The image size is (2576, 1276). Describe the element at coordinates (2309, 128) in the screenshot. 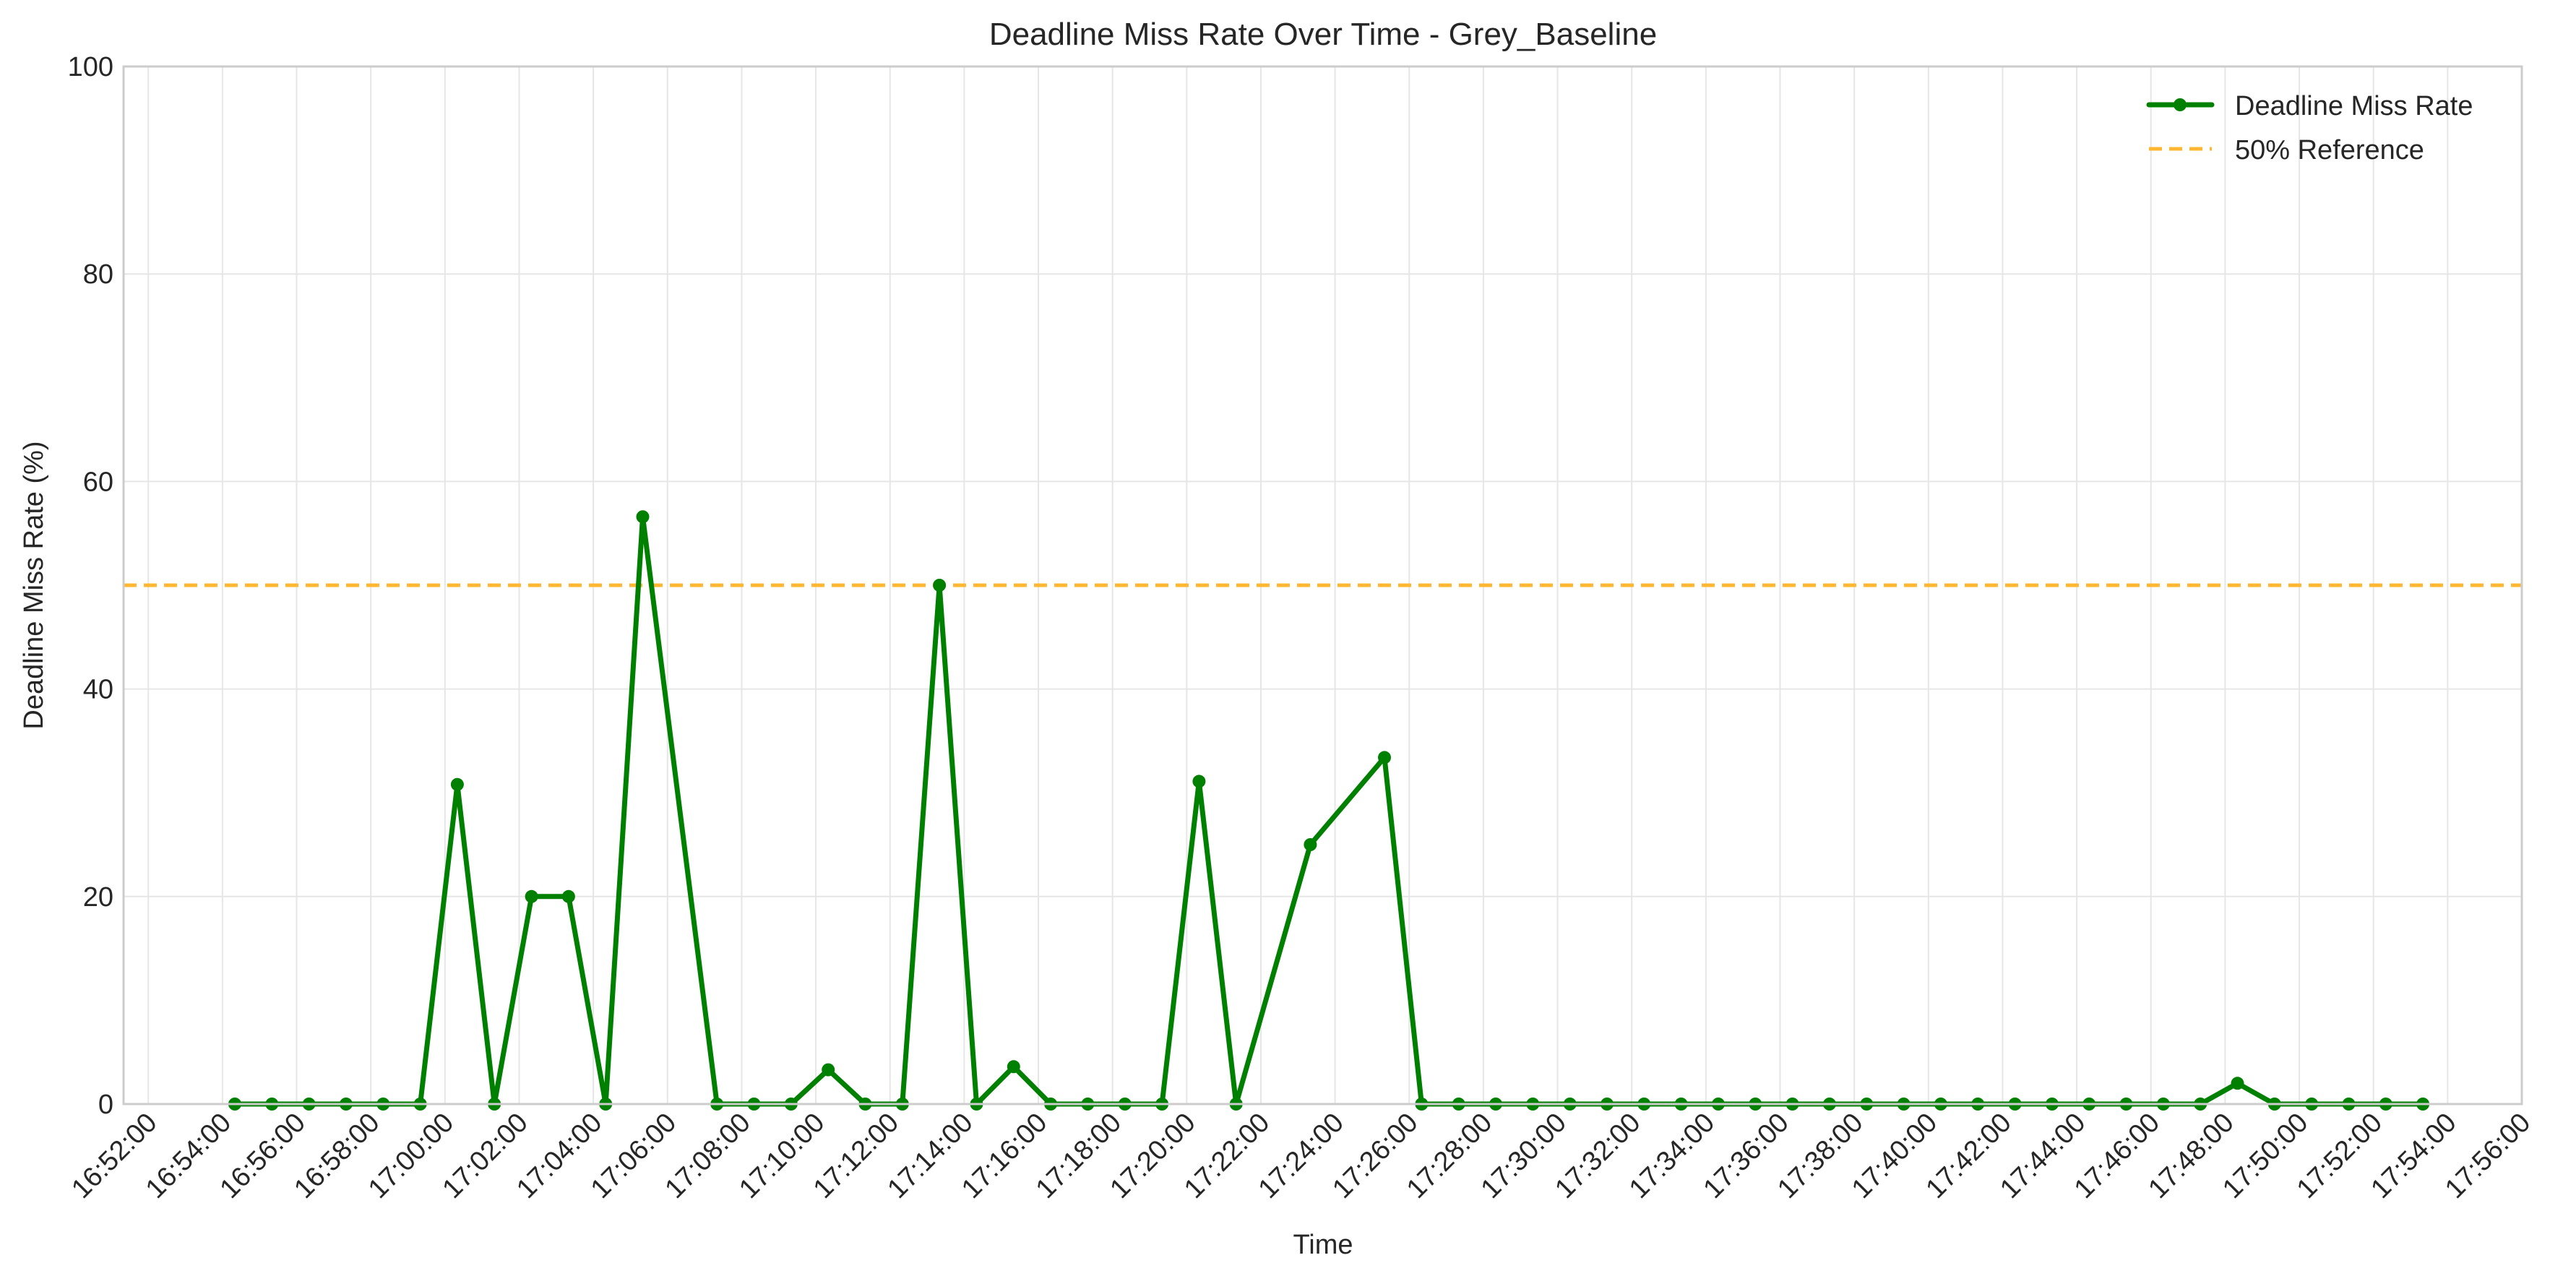

I see `legend: Deadline Miss Rate 50% Reference` at that location.